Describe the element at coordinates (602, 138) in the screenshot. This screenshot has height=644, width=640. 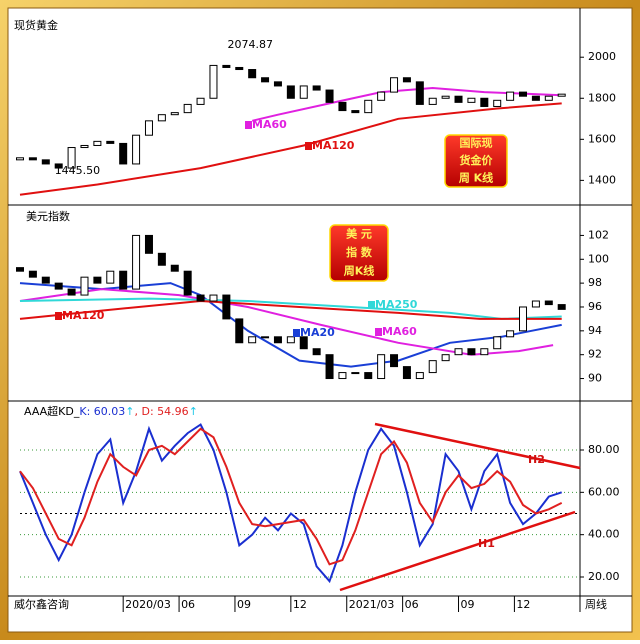
I see `y-tick-label: 1600` at that location.